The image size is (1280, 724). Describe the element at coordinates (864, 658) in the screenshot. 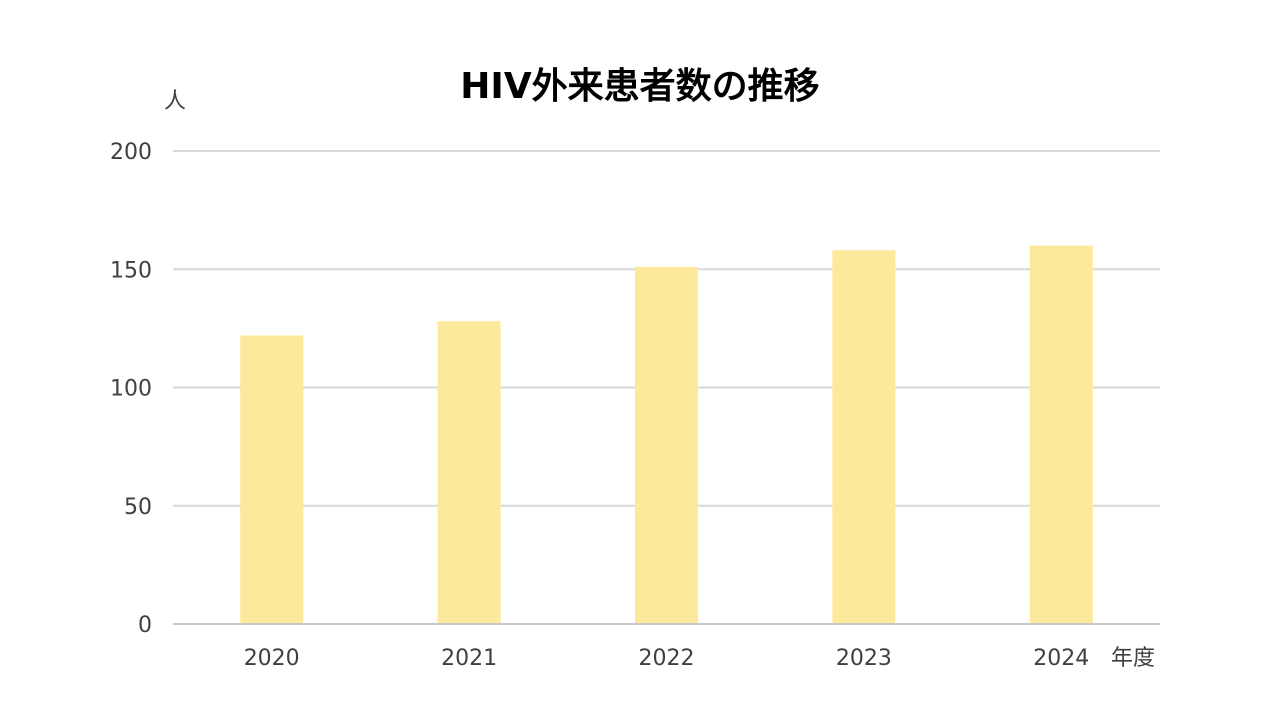

I see `x-tick-label: 2023` at that location.